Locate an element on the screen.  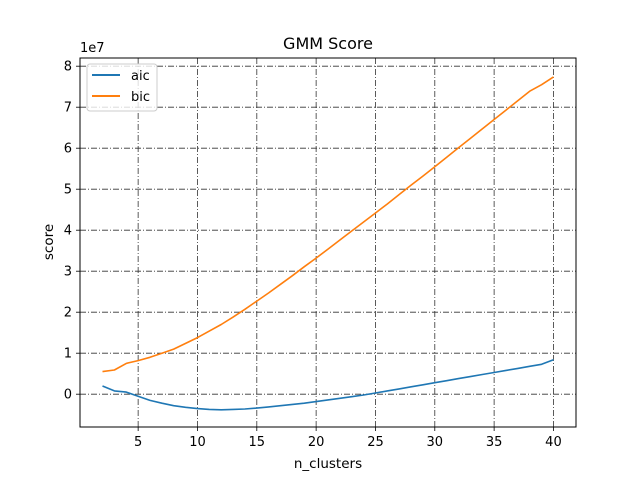
x-tick-label: 30 is located at coordinates (435, 442).